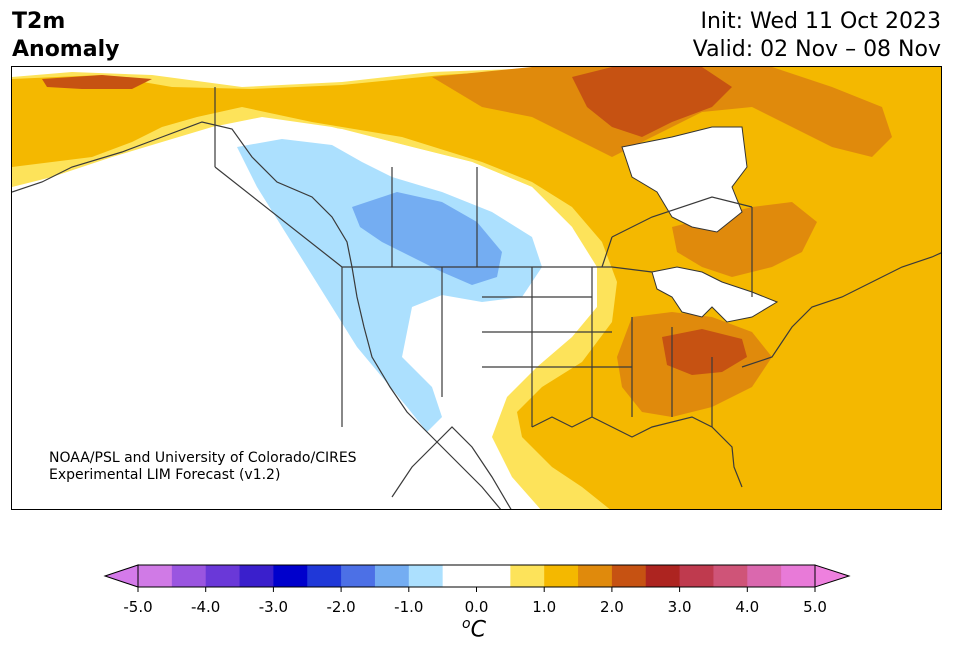 This screenshot has width=953, height=656. I want to click on colorbar-tick-label: -5.0, so click(137, 607).